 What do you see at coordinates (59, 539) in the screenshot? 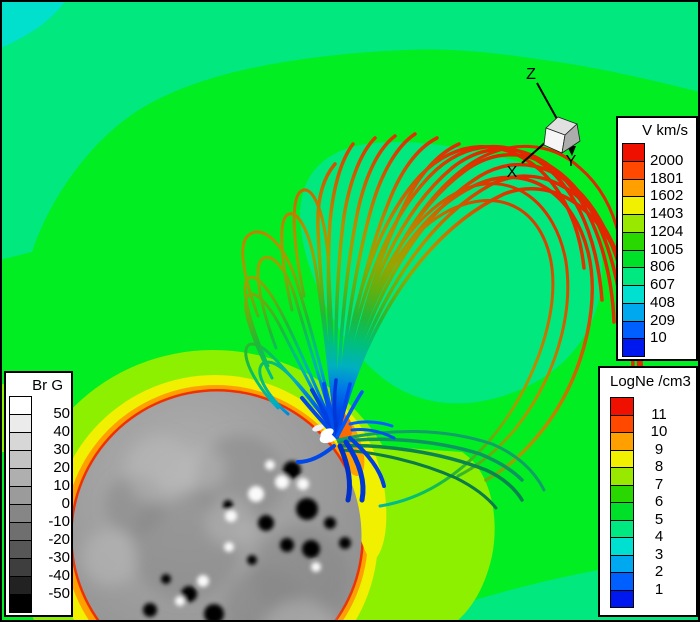
I see `tick-label: -20` at bounding box center [59, 539].